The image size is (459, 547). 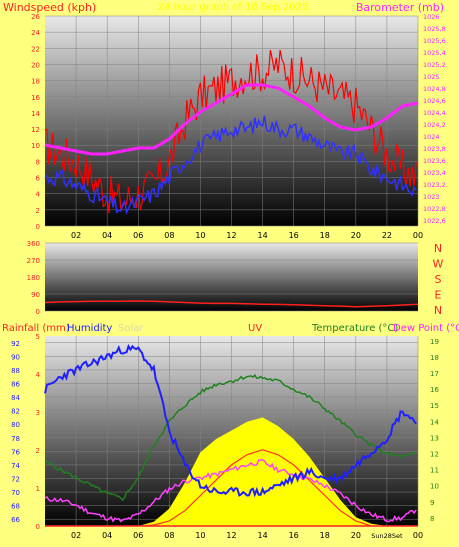 What do you see at coordinates (15, 398) in the screenshot?
I see `humidity-y-tick: 84` at bounding box center [15, 398].